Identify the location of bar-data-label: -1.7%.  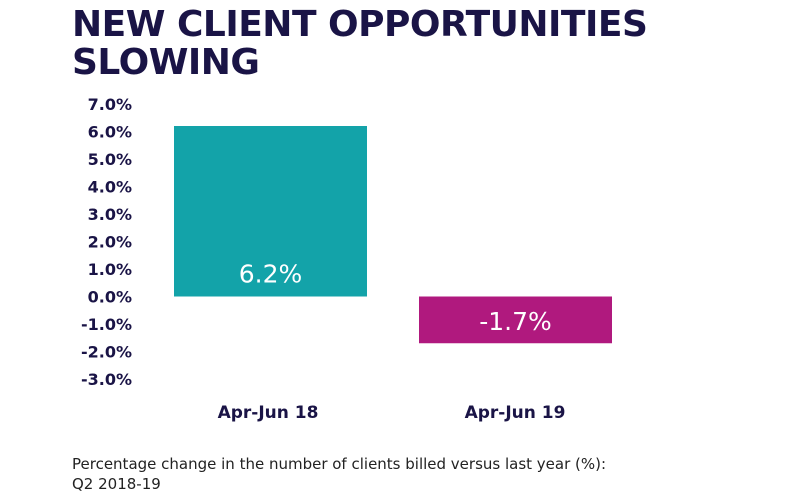
(515, 321).